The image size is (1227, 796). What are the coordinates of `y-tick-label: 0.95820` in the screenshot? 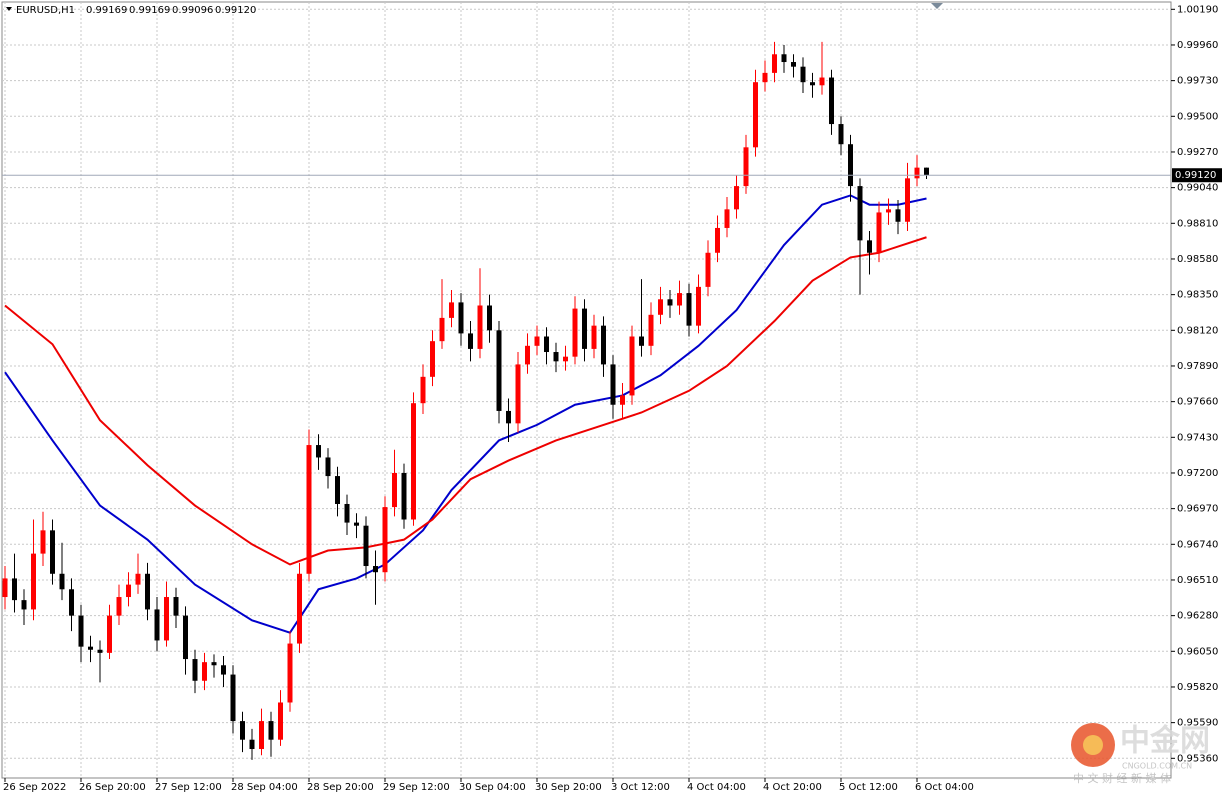 It's located at (1197, 687).